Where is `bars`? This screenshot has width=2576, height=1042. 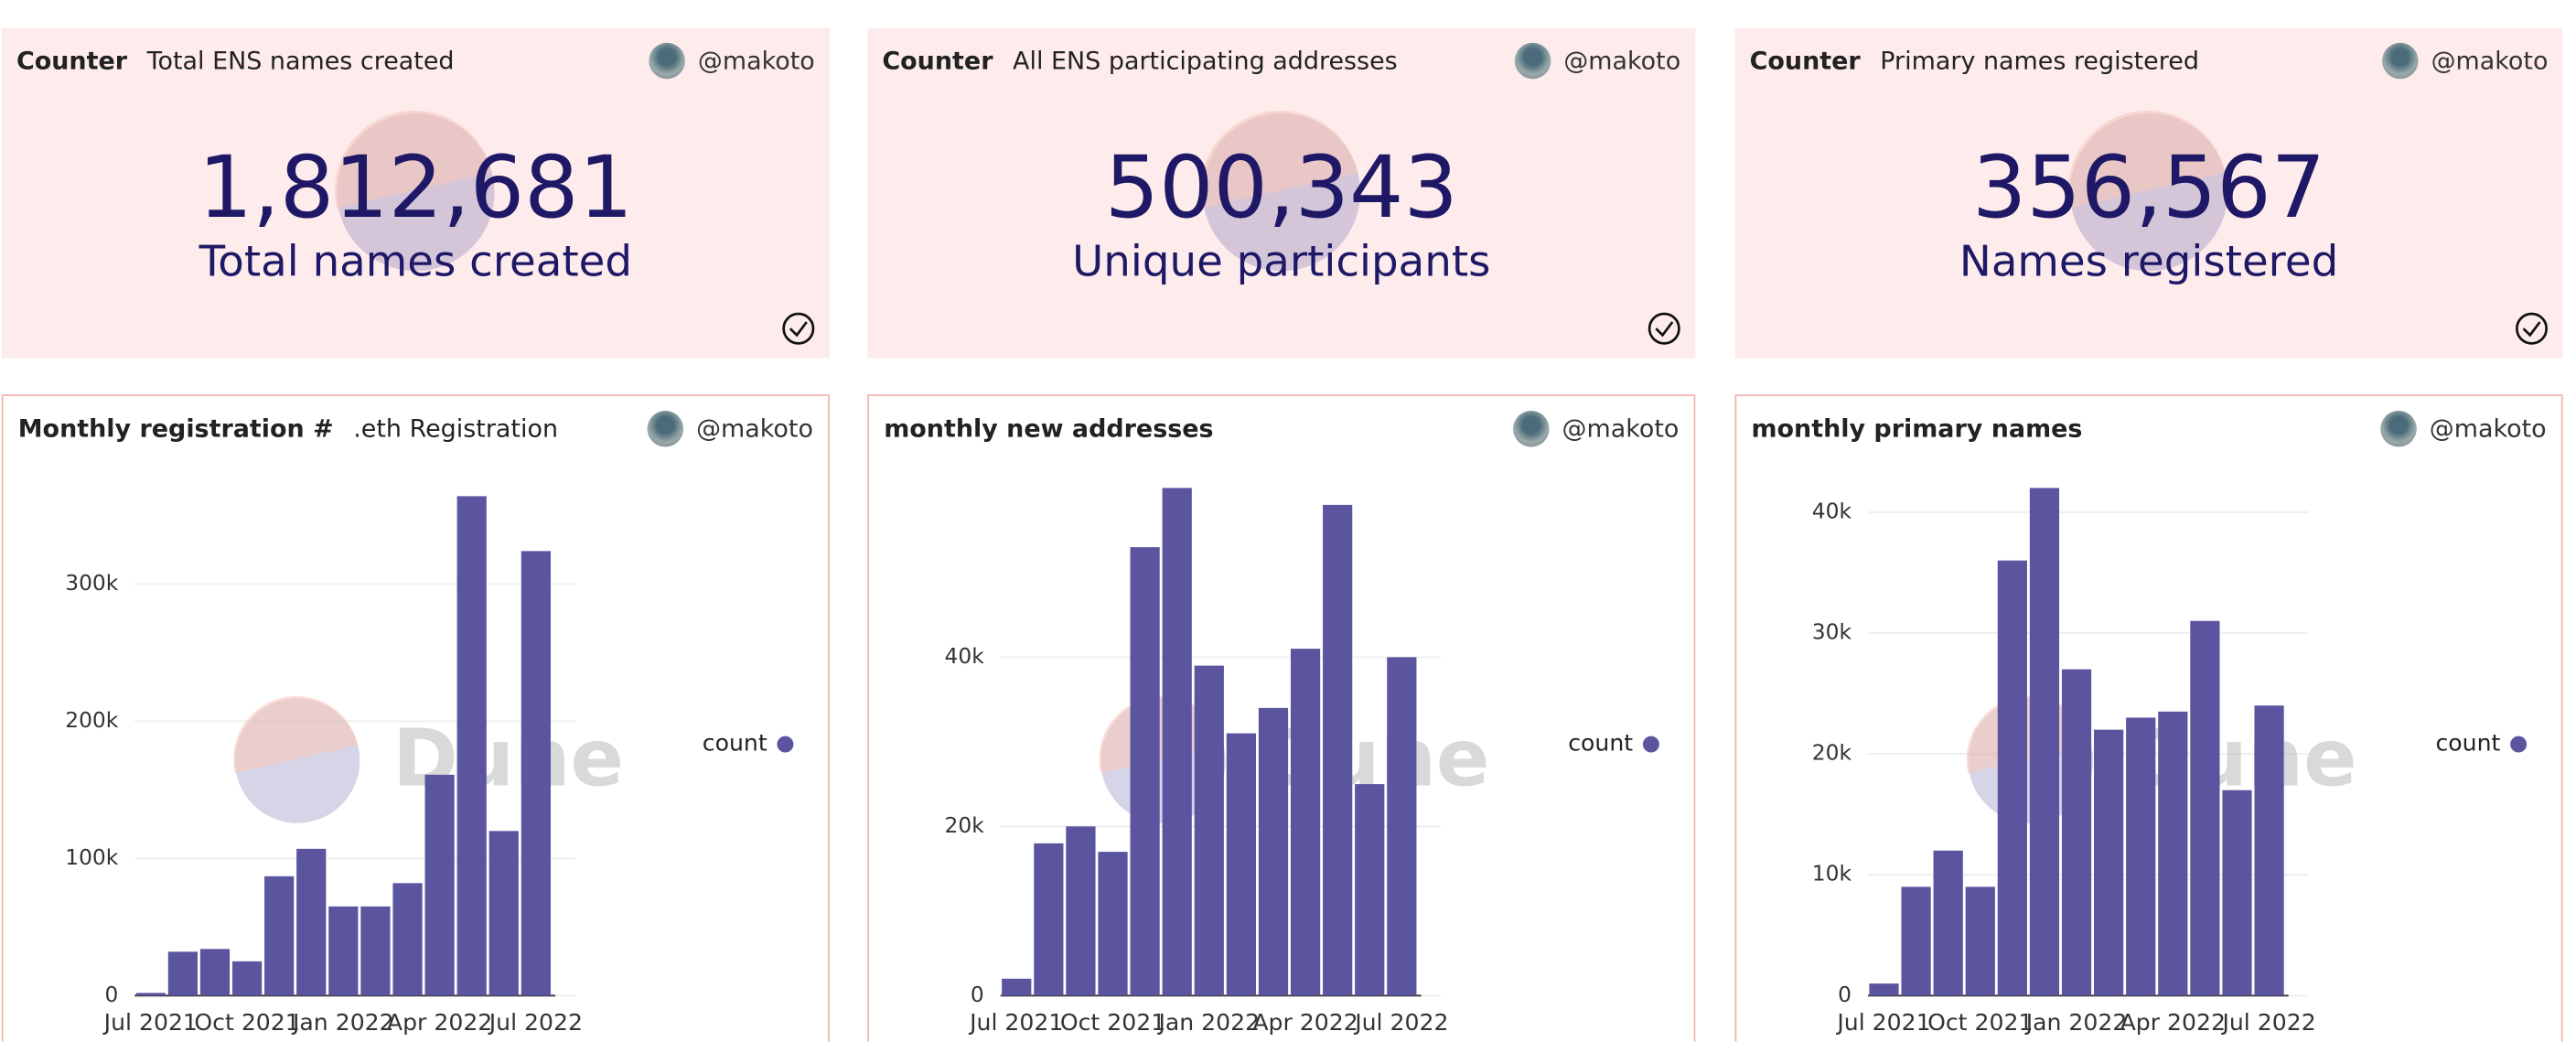
bars is located at coordinates (343, 746).